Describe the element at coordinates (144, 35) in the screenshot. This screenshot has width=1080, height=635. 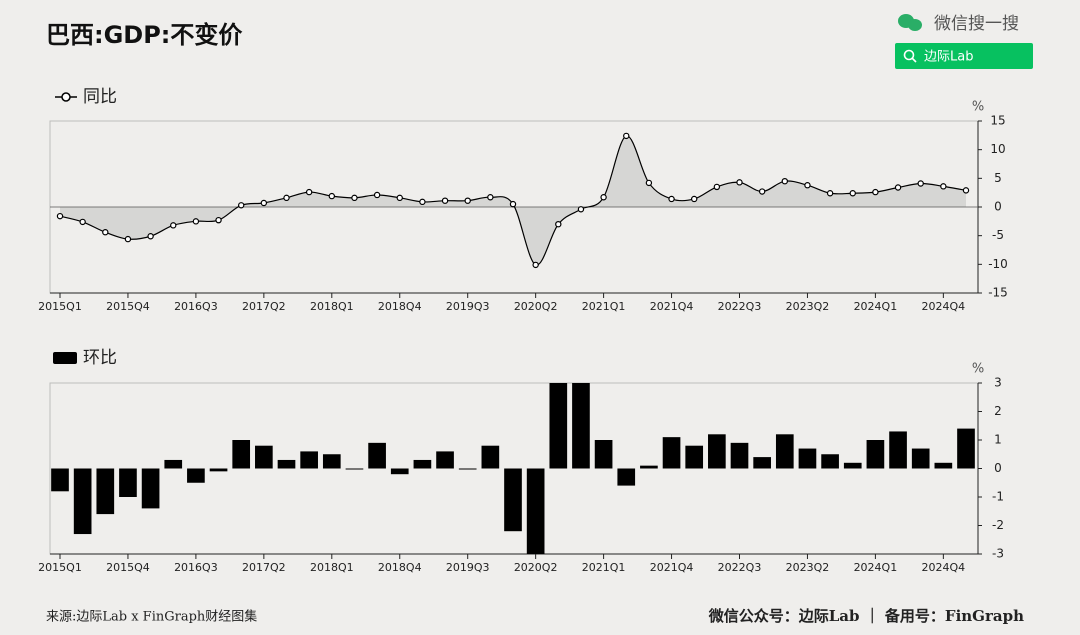
I see `page-title: 巴西:GDP:不变价` at that location.